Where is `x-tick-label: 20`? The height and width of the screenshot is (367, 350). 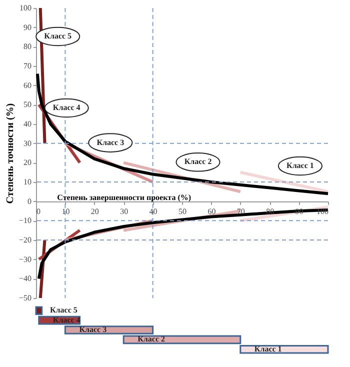 x-tick-label: 20 is located at coordinates (94, 211).